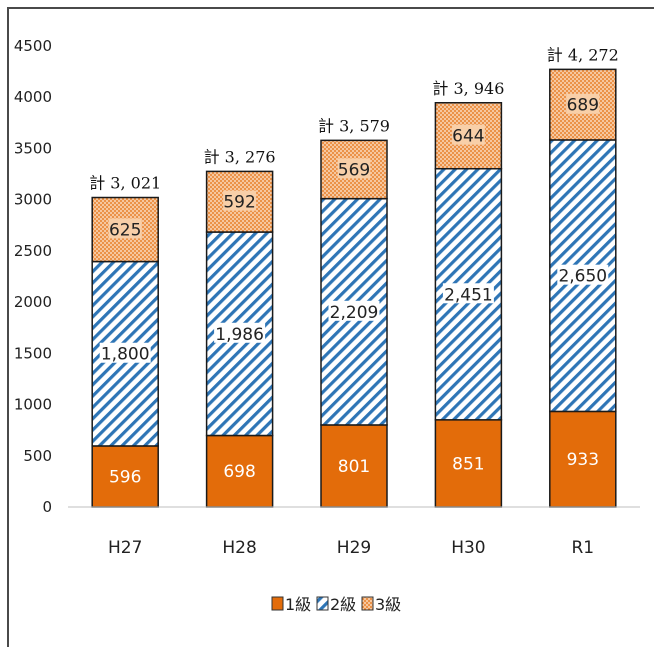 The image size is (658, 649). What do you see at coordinates (239, 548) in the screenshot?
I see `x-tick-label: H28` at bounding box center [239, 548].